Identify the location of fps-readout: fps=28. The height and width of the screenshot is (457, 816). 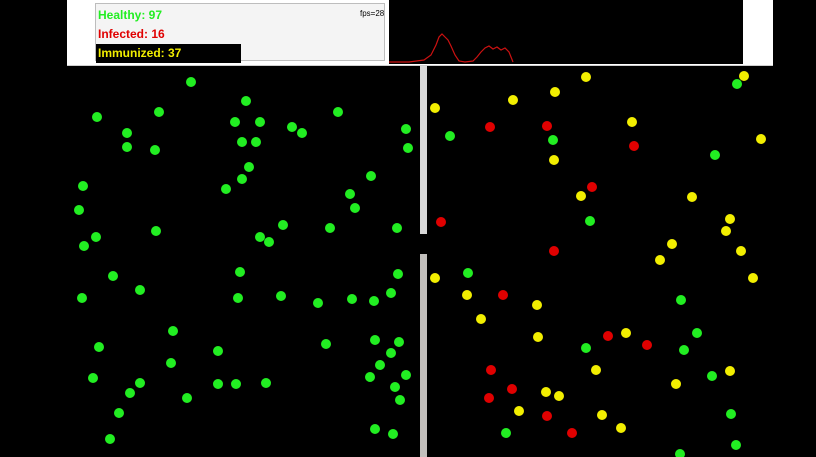
(372, 13).